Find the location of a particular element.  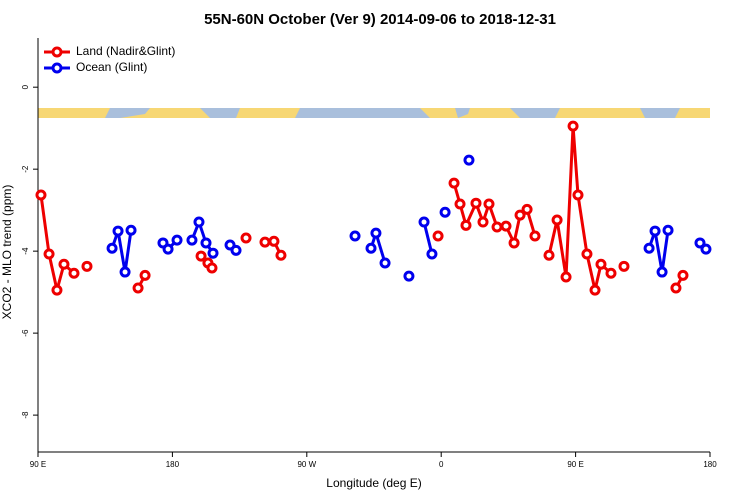

series-line is located at coordinates (409, 245).